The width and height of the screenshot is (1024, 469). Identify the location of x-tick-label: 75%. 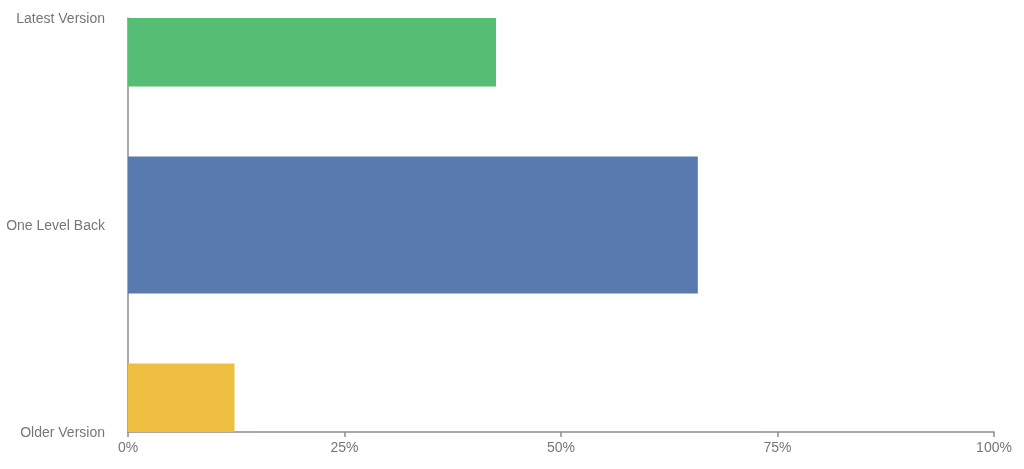
(777, 447).